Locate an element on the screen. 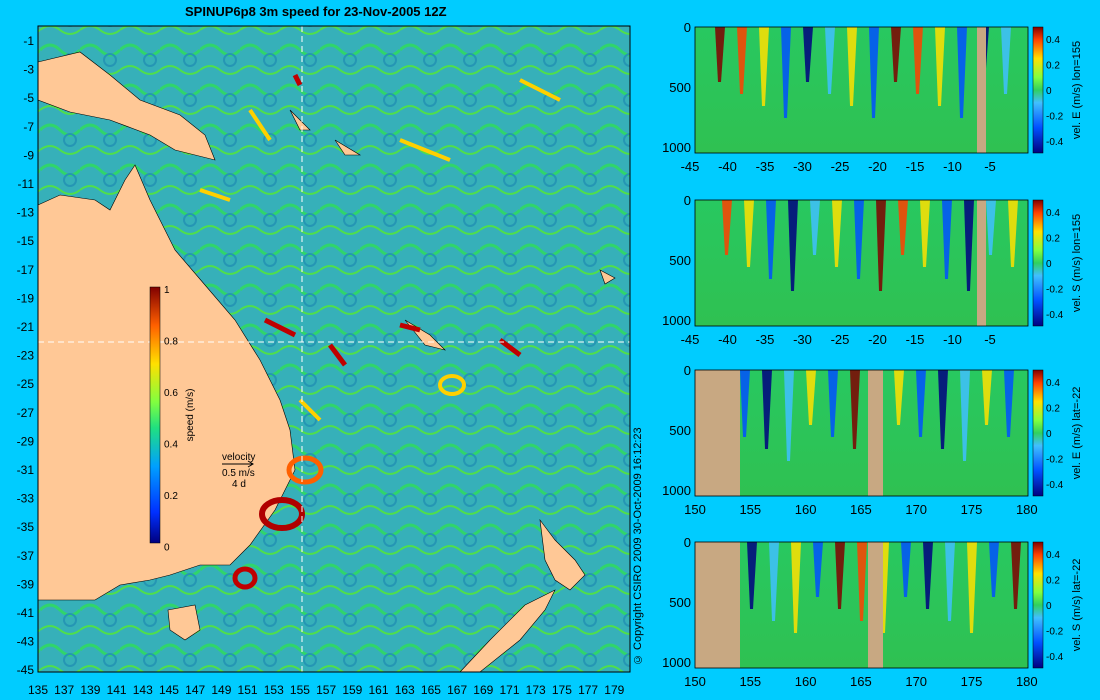  latitude-tick-label: -13 is located at coordinates (26, 213).